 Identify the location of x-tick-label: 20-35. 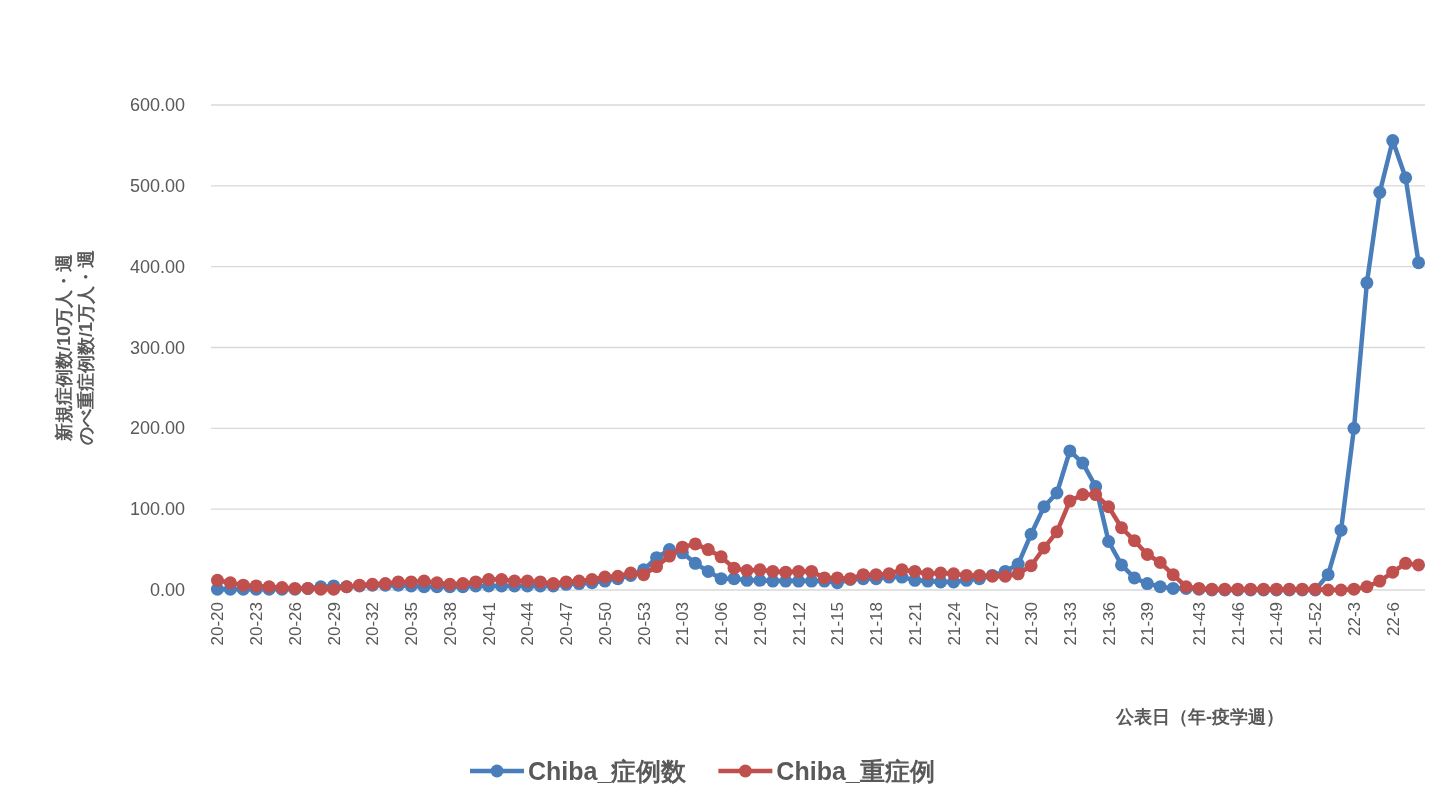
(412, 624).